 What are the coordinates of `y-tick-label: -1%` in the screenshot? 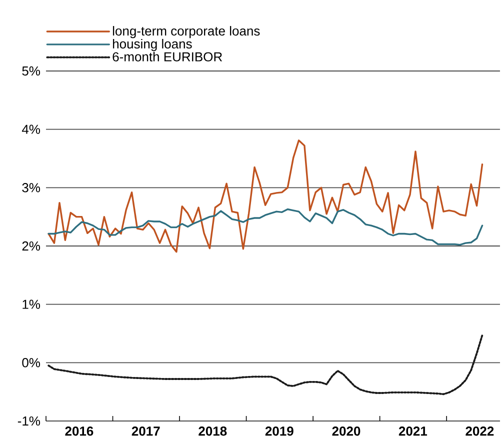 It's located at (29, 421).